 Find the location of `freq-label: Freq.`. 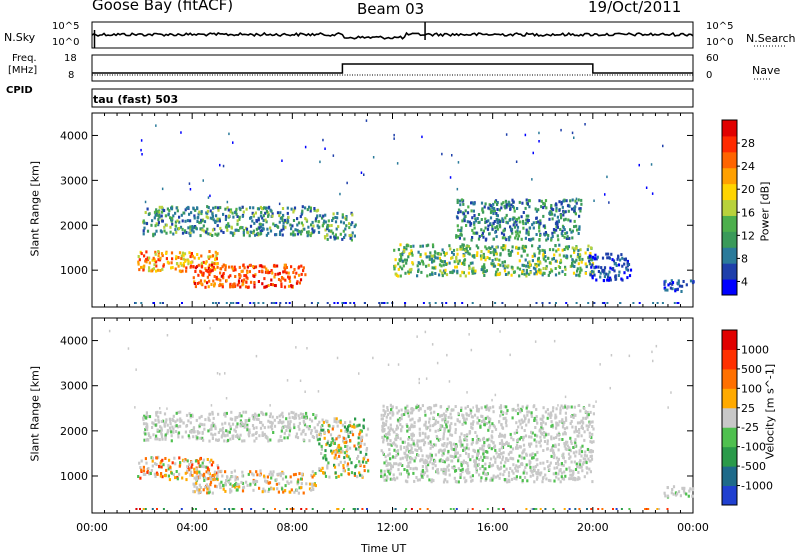

freq-label: Freq. is located at coordinates (24, 58).